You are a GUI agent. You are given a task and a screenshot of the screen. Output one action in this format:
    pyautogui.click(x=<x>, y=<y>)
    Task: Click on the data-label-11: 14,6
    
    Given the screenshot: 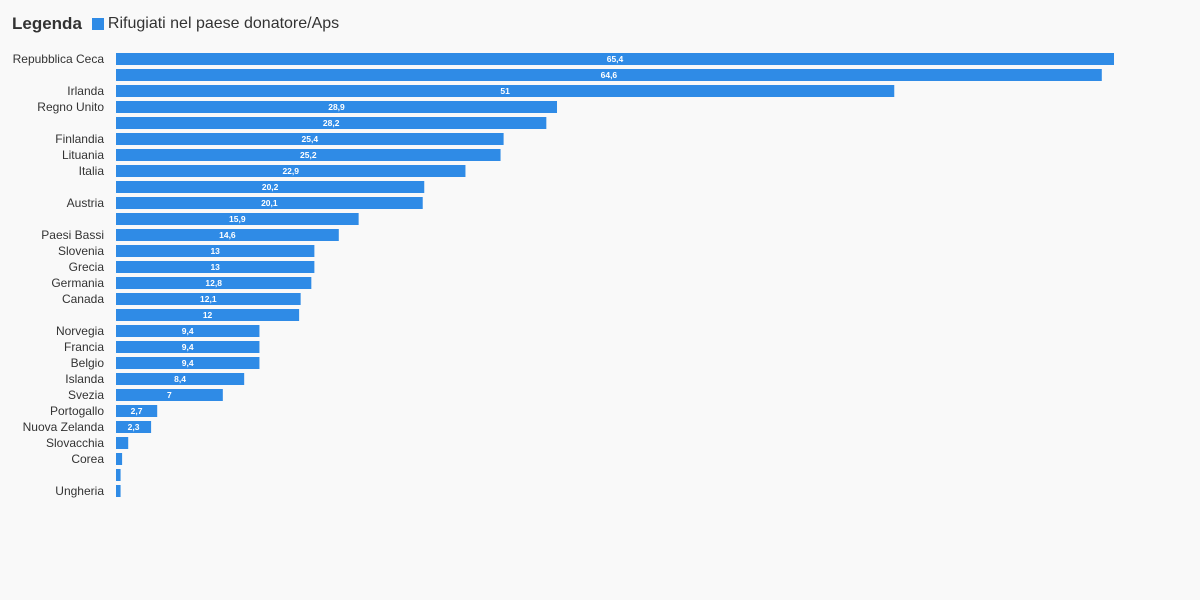 What is the action you would take?
    pyautogui.click(x=227, y=235)
    